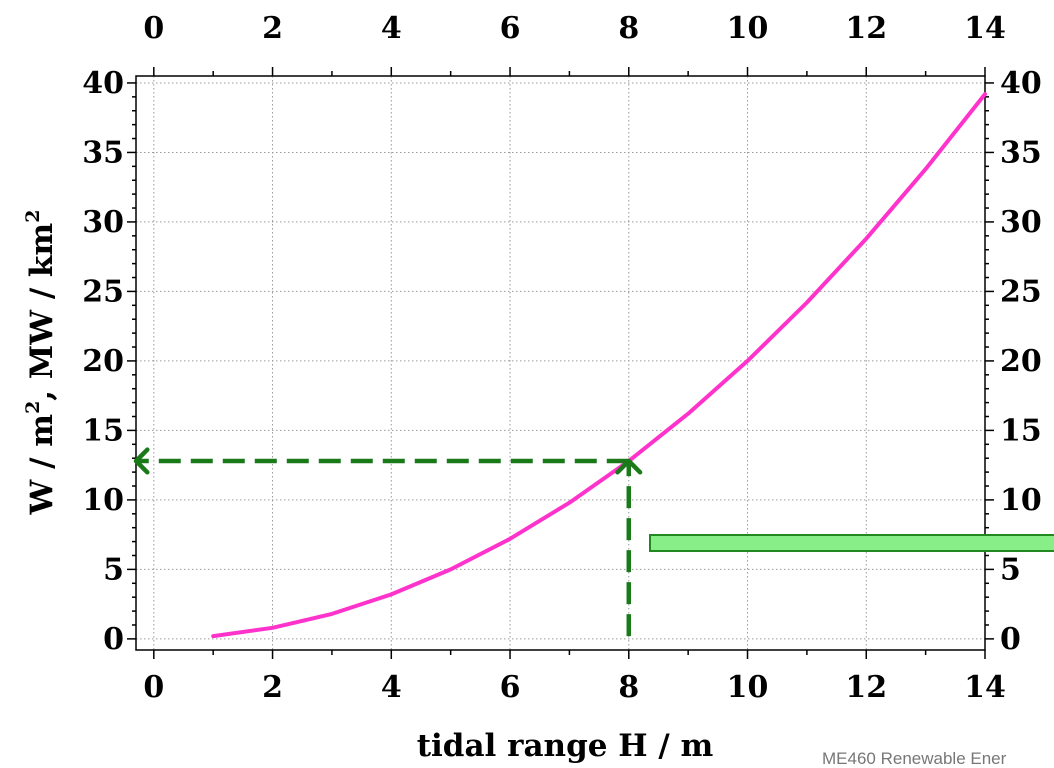  What do you see at coordinates (391, 28) in the screenshot?
I see `x-tick-label-top: 4` at bounding box center [391, 28].